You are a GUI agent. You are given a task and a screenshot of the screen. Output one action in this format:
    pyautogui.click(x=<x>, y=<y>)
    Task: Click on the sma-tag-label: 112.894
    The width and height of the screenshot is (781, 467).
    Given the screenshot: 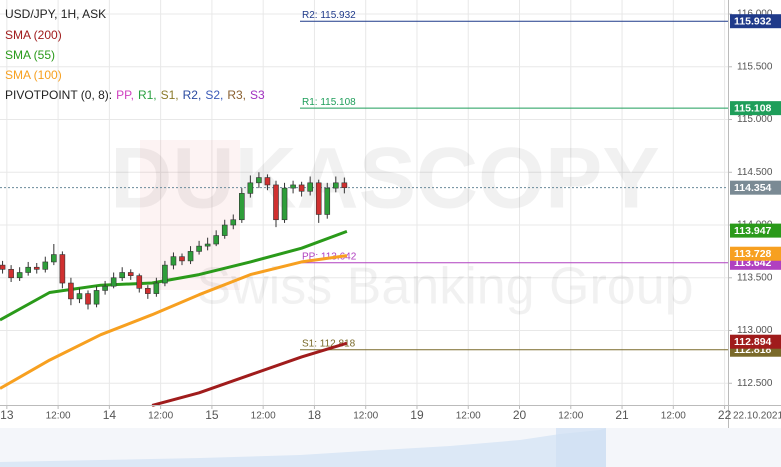 What is the action you would take?
    pyautogui.click(x=753, y=342)
    